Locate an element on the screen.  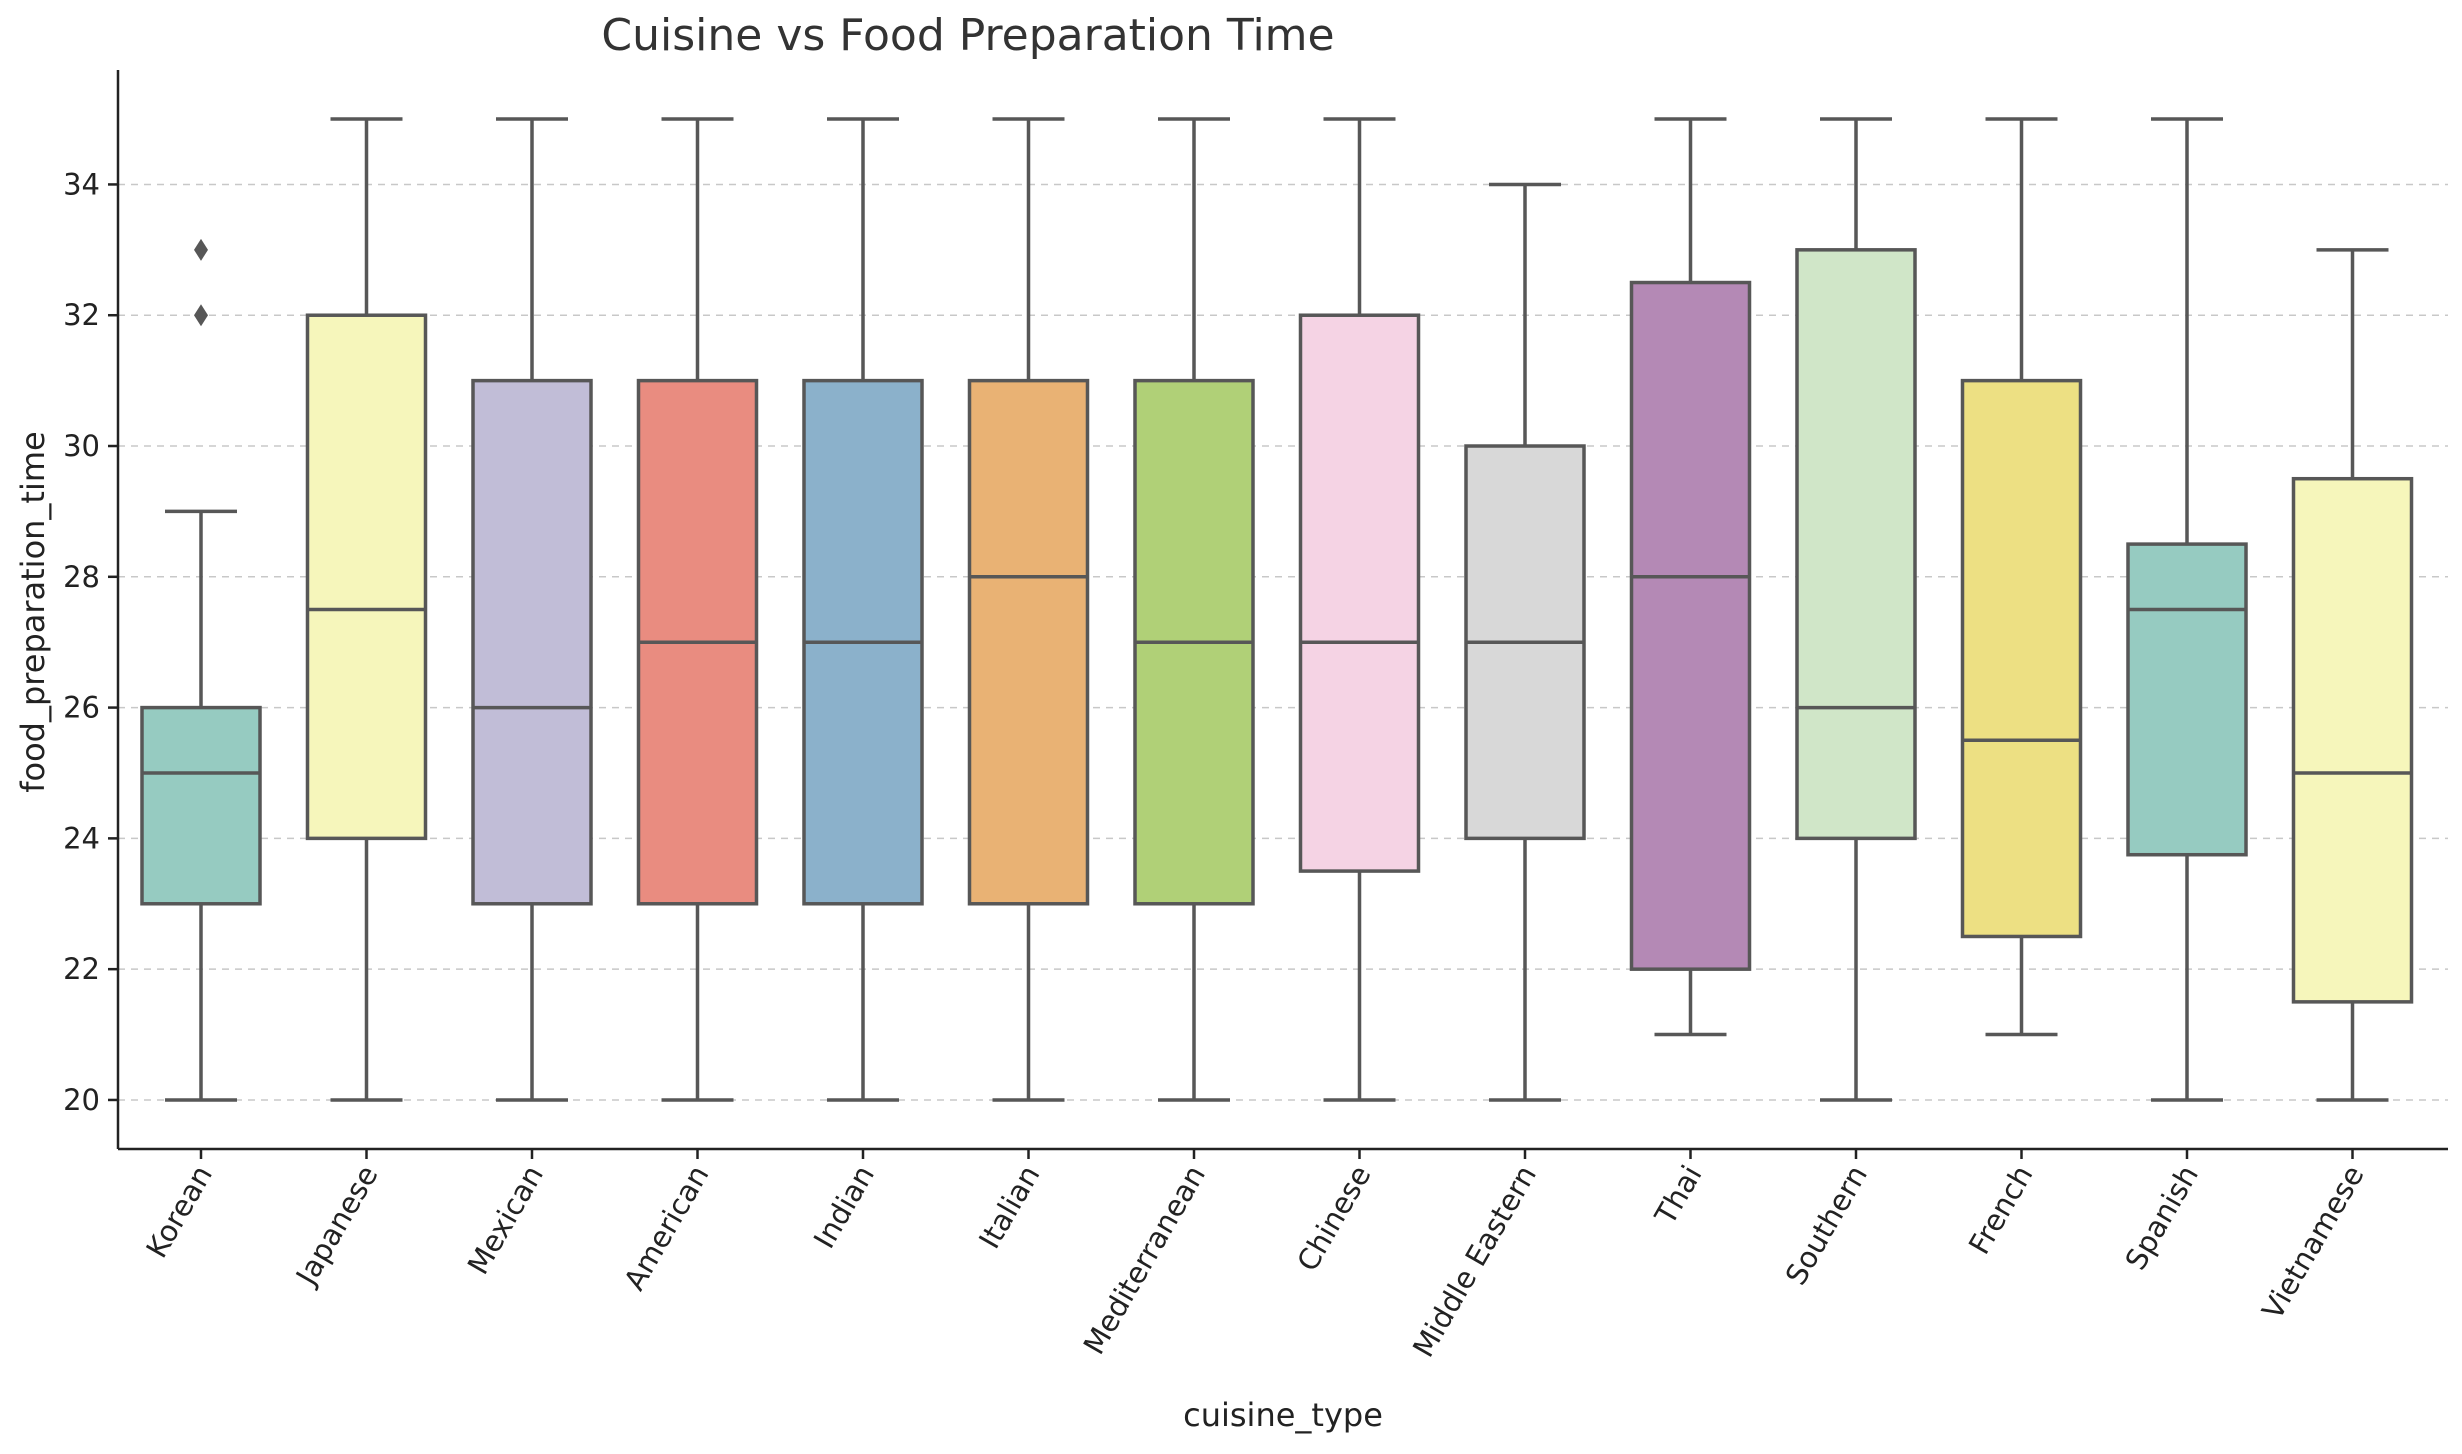
y-ticks: 20 22 24 26 28 30 32 34 is located at coordinates (90, 642).